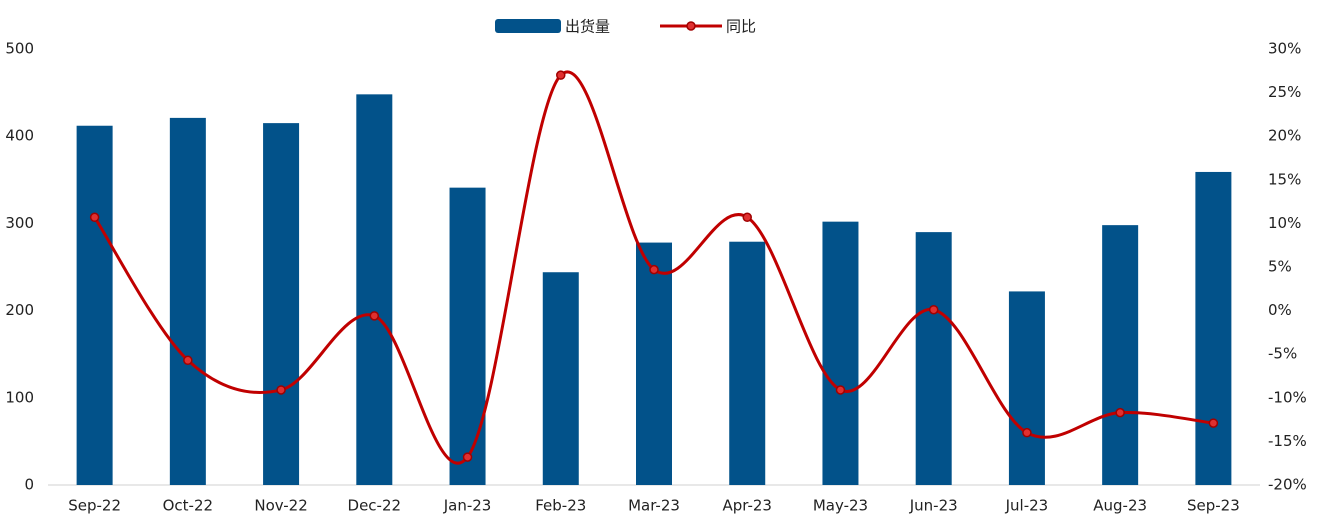 This screenshot has height=532, width=1330. Describe the element at coordinates (587, 27) in the screenshot. I see `legend-label: 出货量` at that location.